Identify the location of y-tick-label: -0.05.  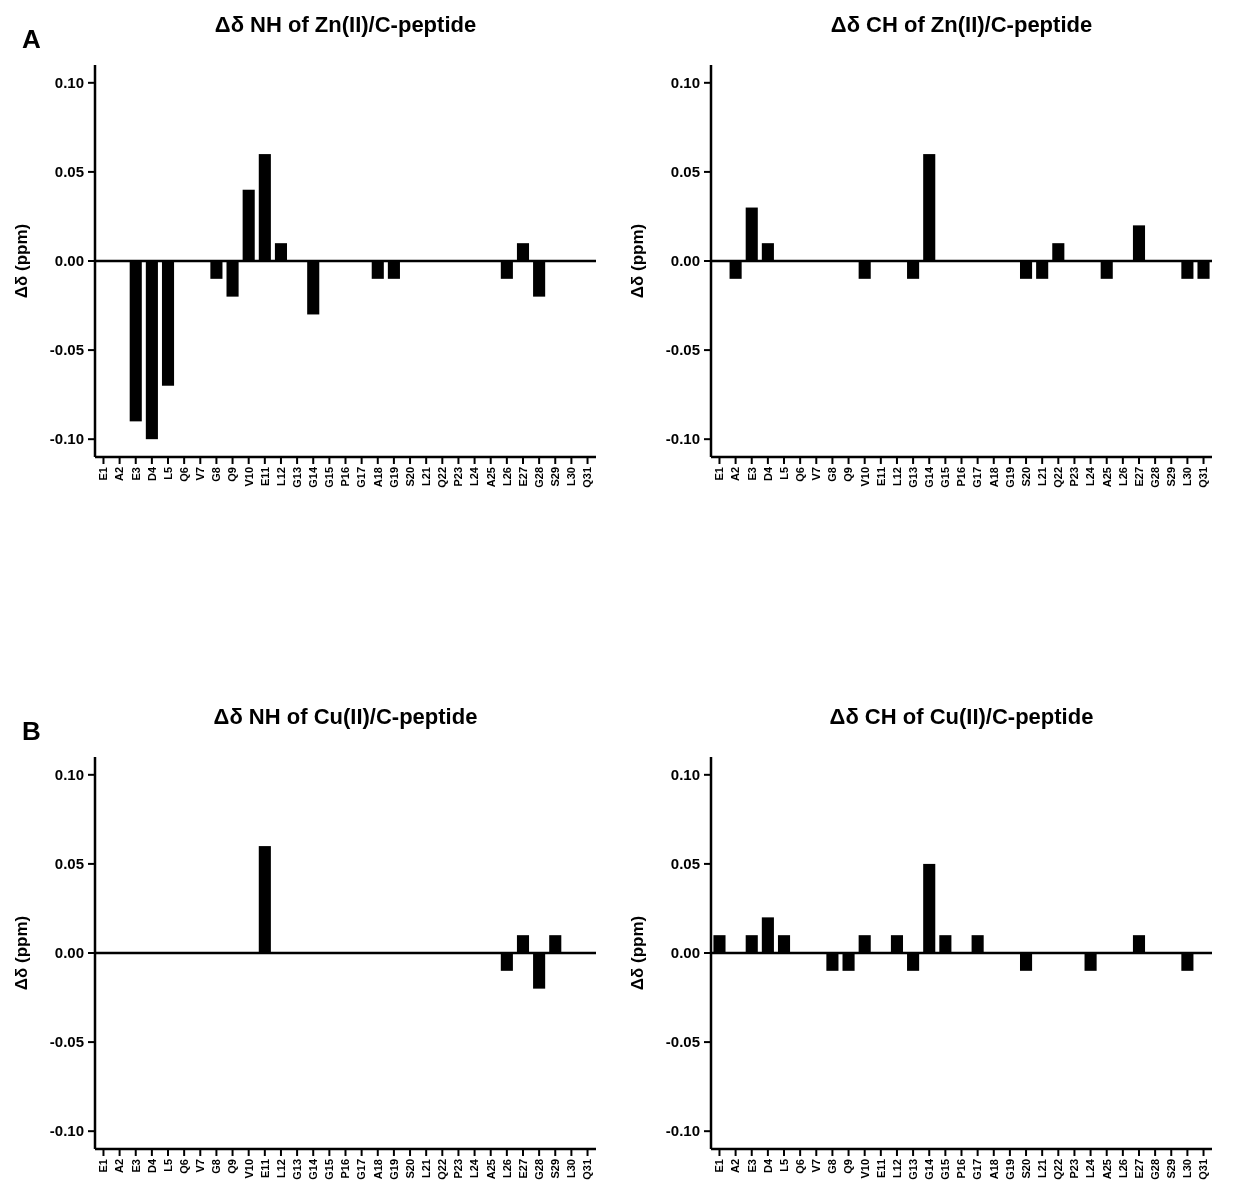
(682, 1042).